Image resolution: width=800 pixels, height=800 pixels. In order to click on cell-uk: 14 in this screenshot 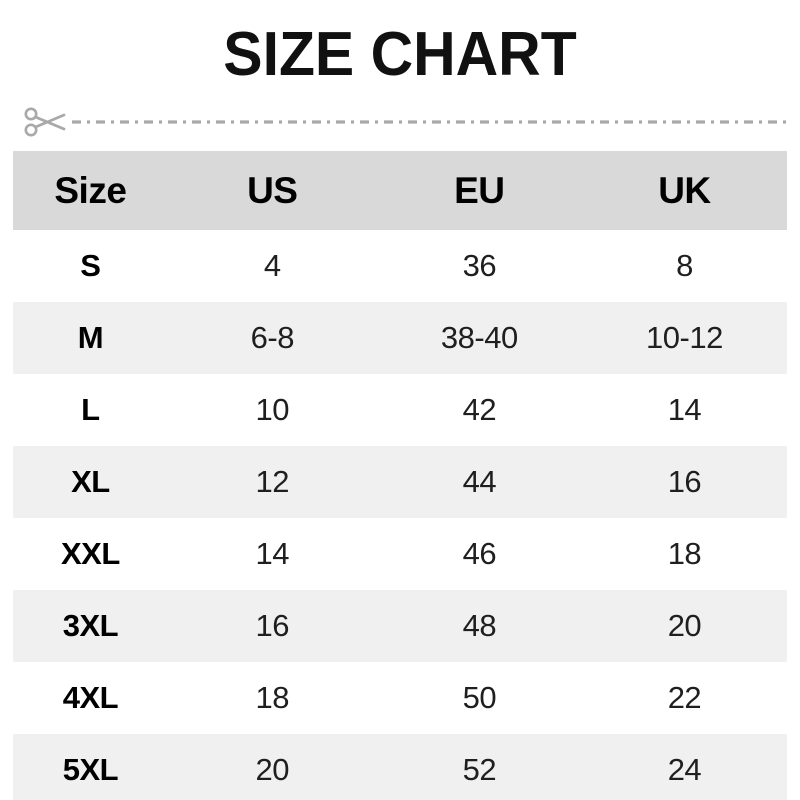, I will do `click(684, 409)`.